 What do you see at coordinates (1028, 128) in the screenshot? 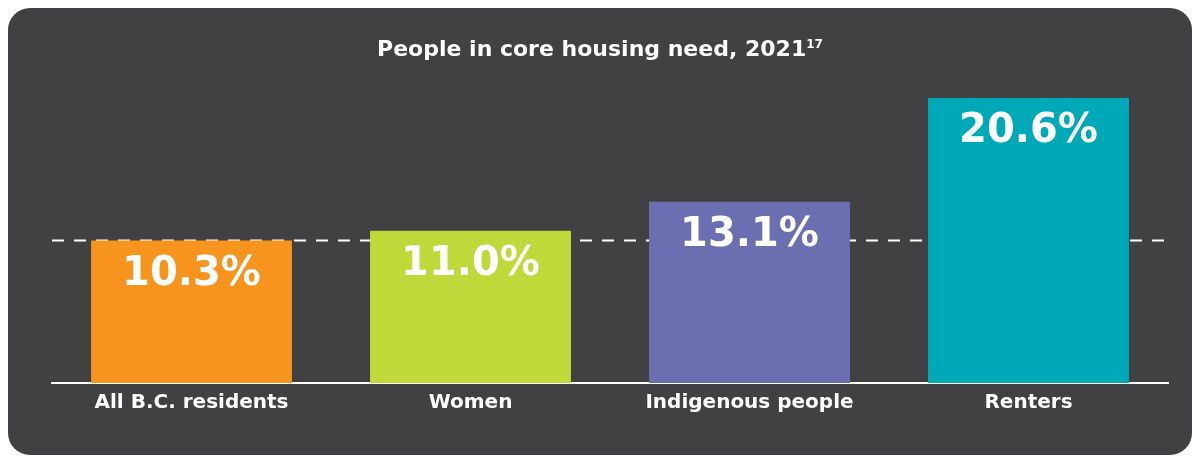
I see `data-label: 20.6%` at bounding box center [1028, 128].